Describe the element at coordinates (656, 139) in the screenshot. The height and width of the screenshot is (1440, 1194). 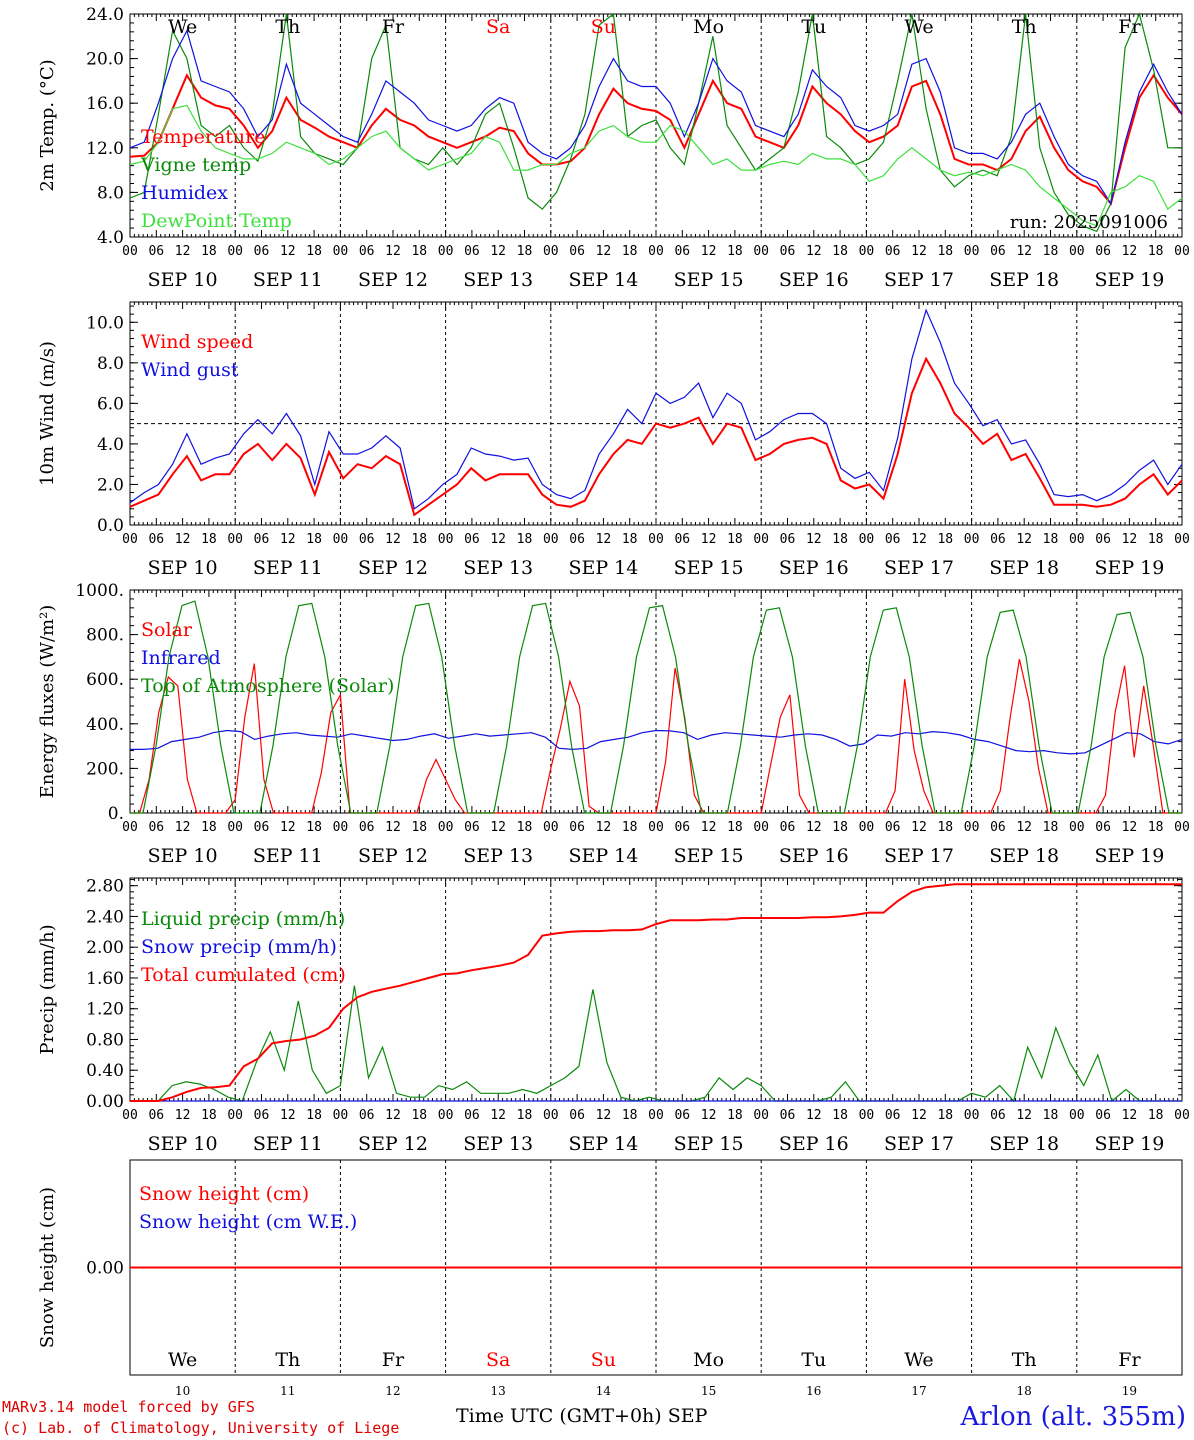
I see `series-line-temperature` at that location.